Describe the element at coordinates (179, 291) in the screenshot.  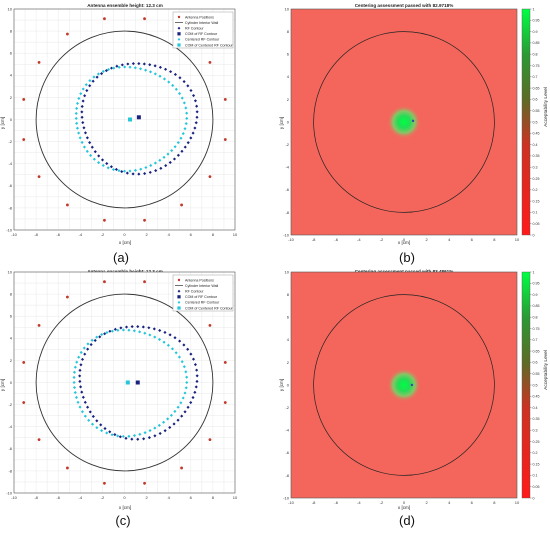
I see `legend-rf-swatch` at that location.